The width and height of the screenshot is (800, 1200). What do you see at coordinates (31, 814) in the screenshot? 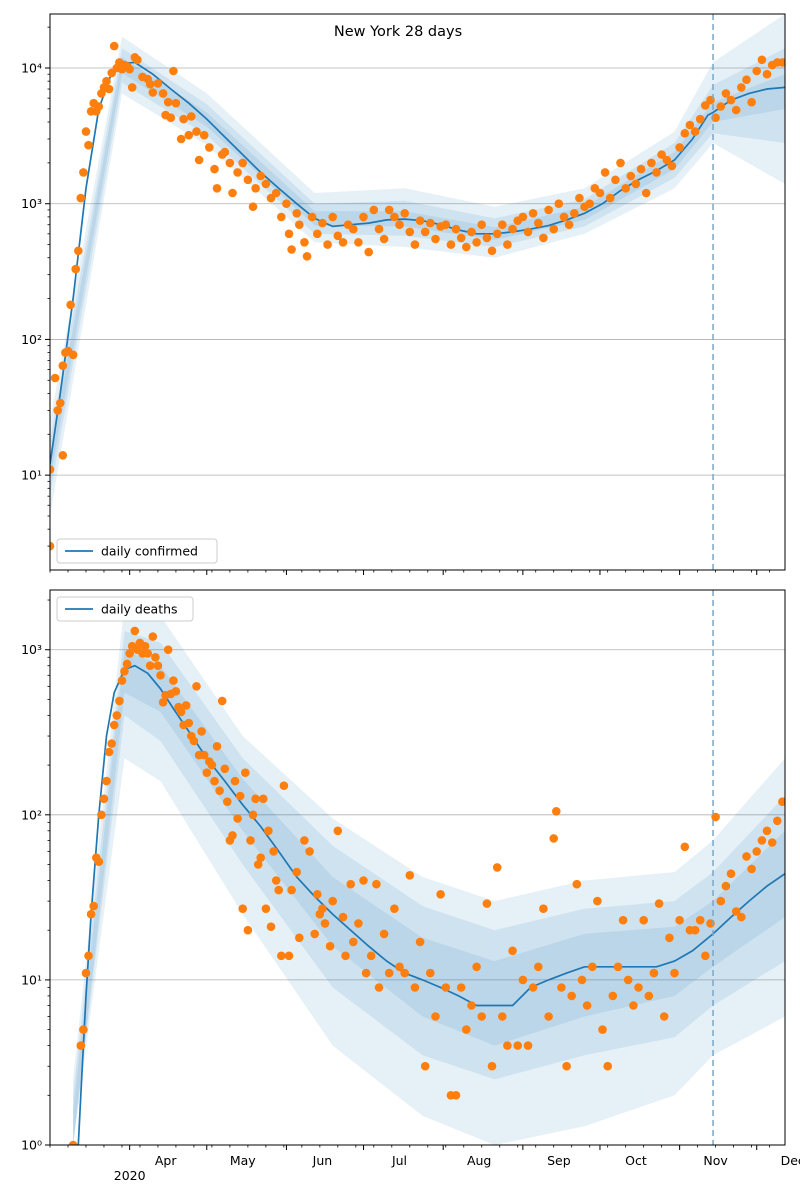
I see `y-tick-label: 10²` at bounding box center [31, 814].